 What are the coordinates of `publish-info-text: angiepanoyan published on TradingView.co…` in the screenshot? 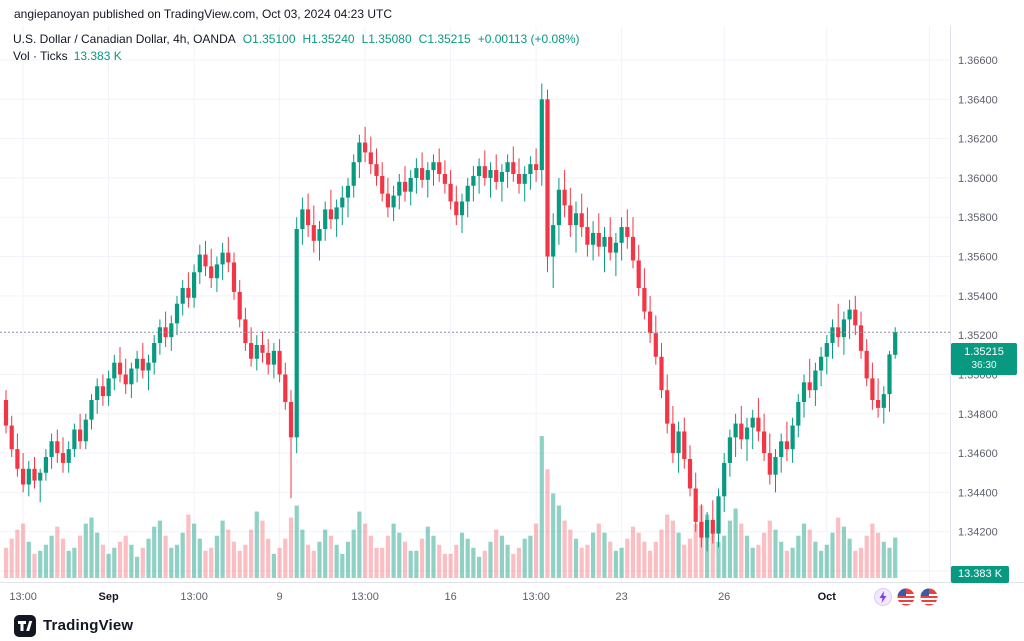 It's located at (203, 14).